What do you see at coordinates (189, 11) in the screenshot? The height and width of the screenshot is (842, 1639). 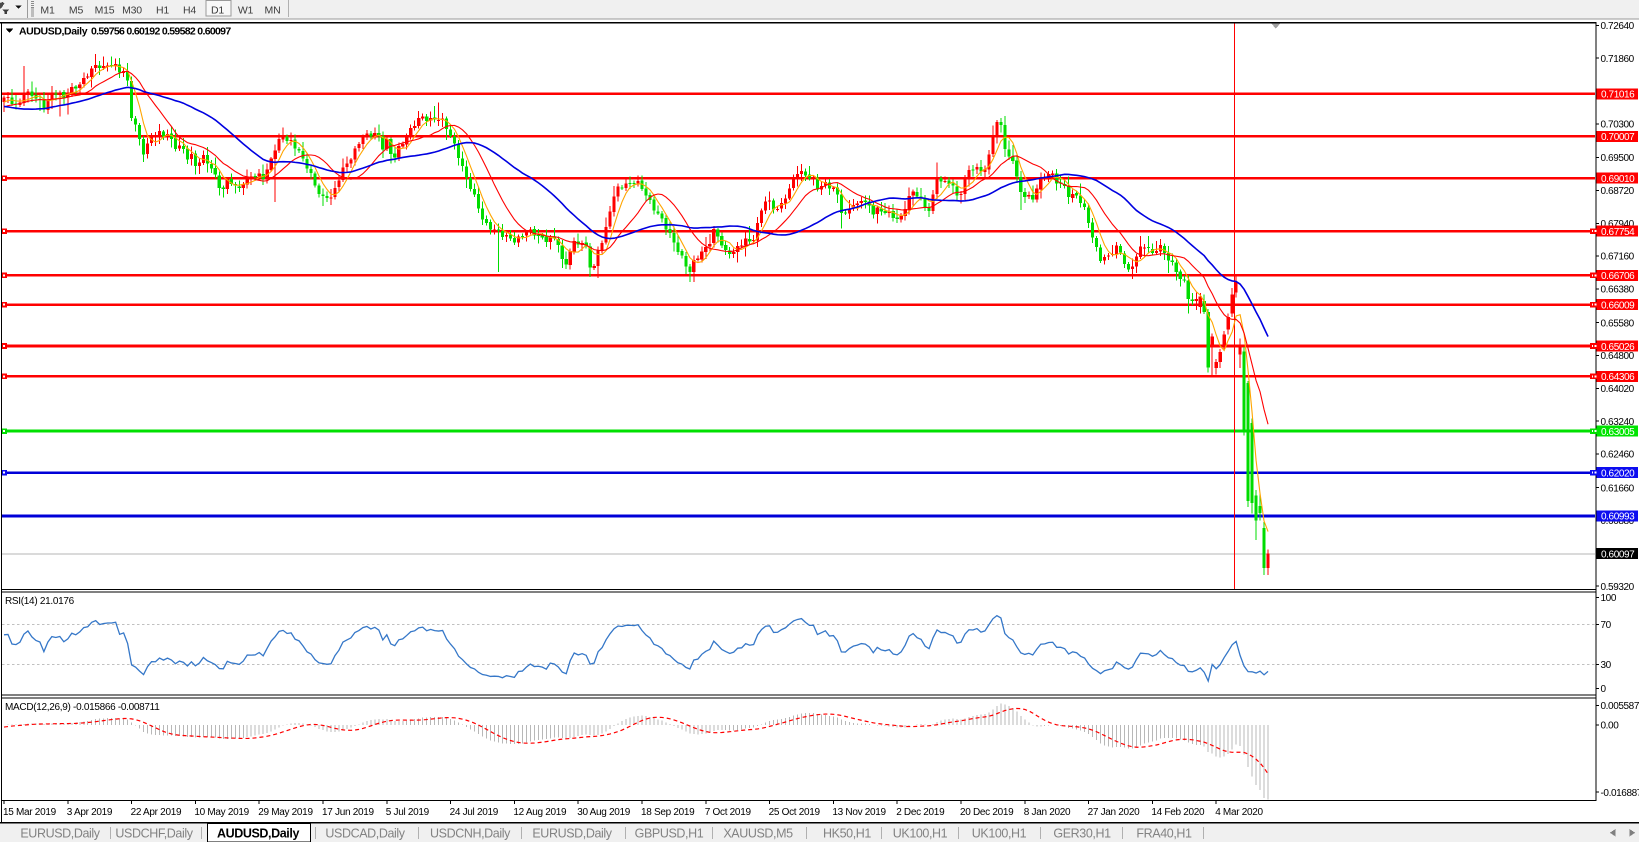 I see `svg-text: H4` at bounding box center [189, 11].